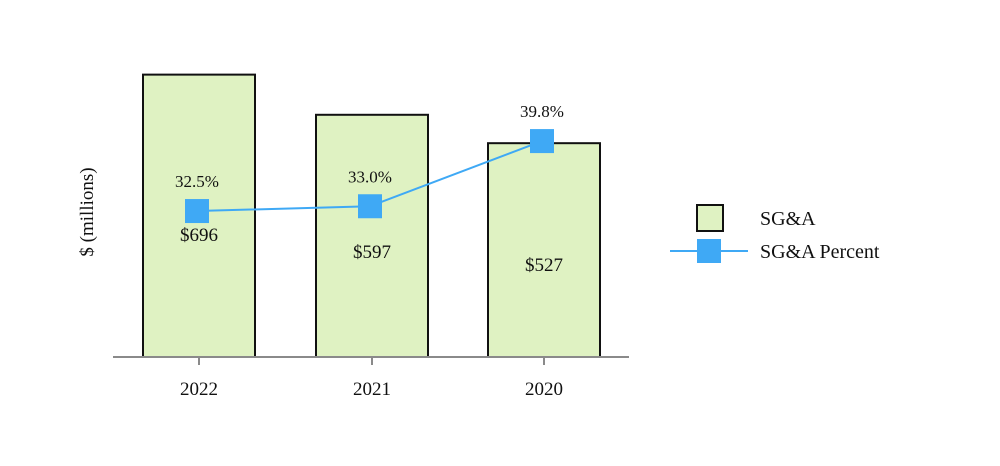 This screenshot has width=1000, height=466. I want to click on sga-percent-markers, so click(369, 176).